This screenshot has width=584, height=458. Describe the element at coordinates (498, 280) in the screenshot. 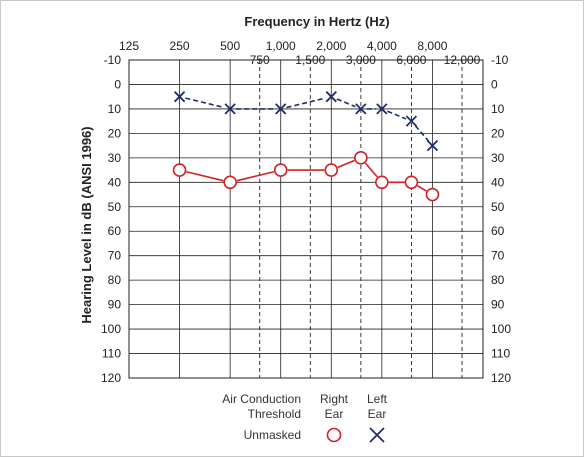

I see `y-tick-label-right: 80` at that location.